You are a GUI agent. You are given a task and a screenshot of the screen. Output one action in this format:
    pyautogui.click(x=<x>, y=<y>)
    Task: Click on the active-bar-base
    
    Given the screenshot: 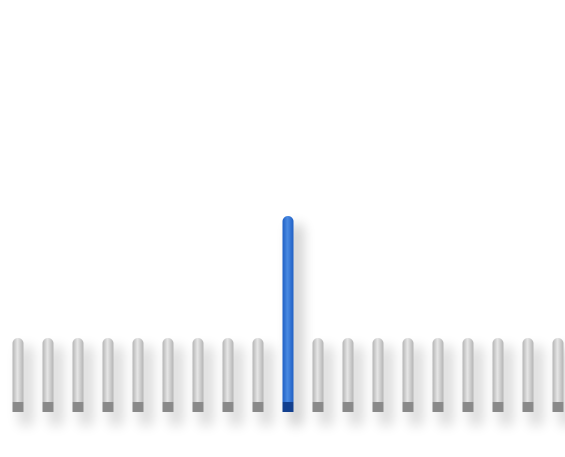 What is the action you would take?
    pyautogui.click(x=288, y=407)
    